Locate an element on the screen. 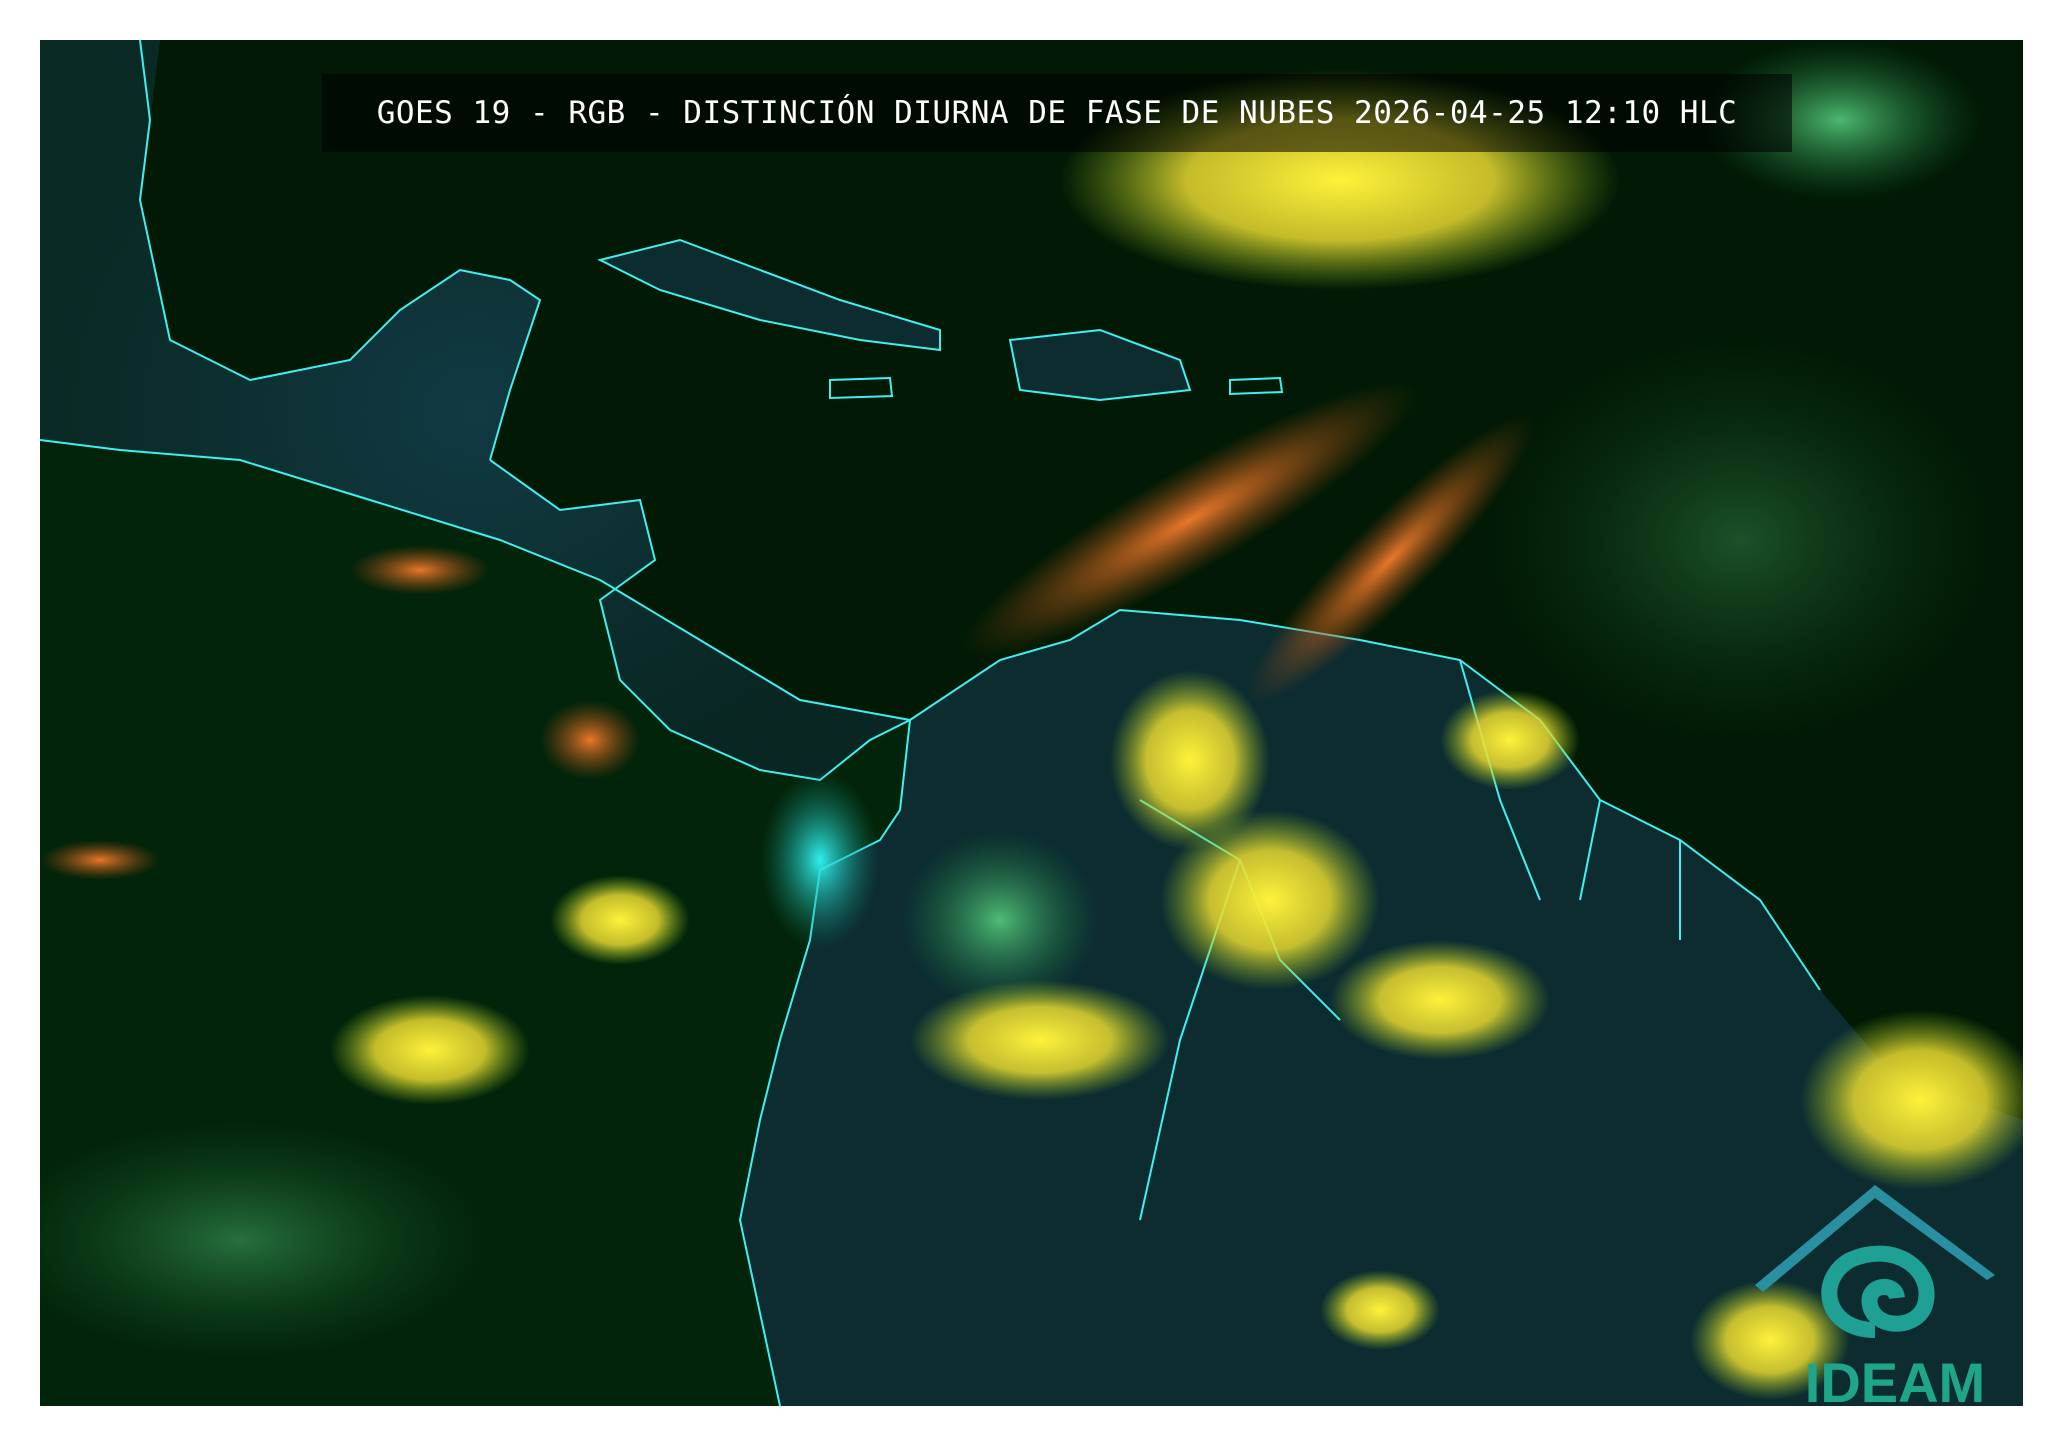 This screenshot has width=2063, height=1447. logo-spiral-icon is located at coordinates (1878, 1291).